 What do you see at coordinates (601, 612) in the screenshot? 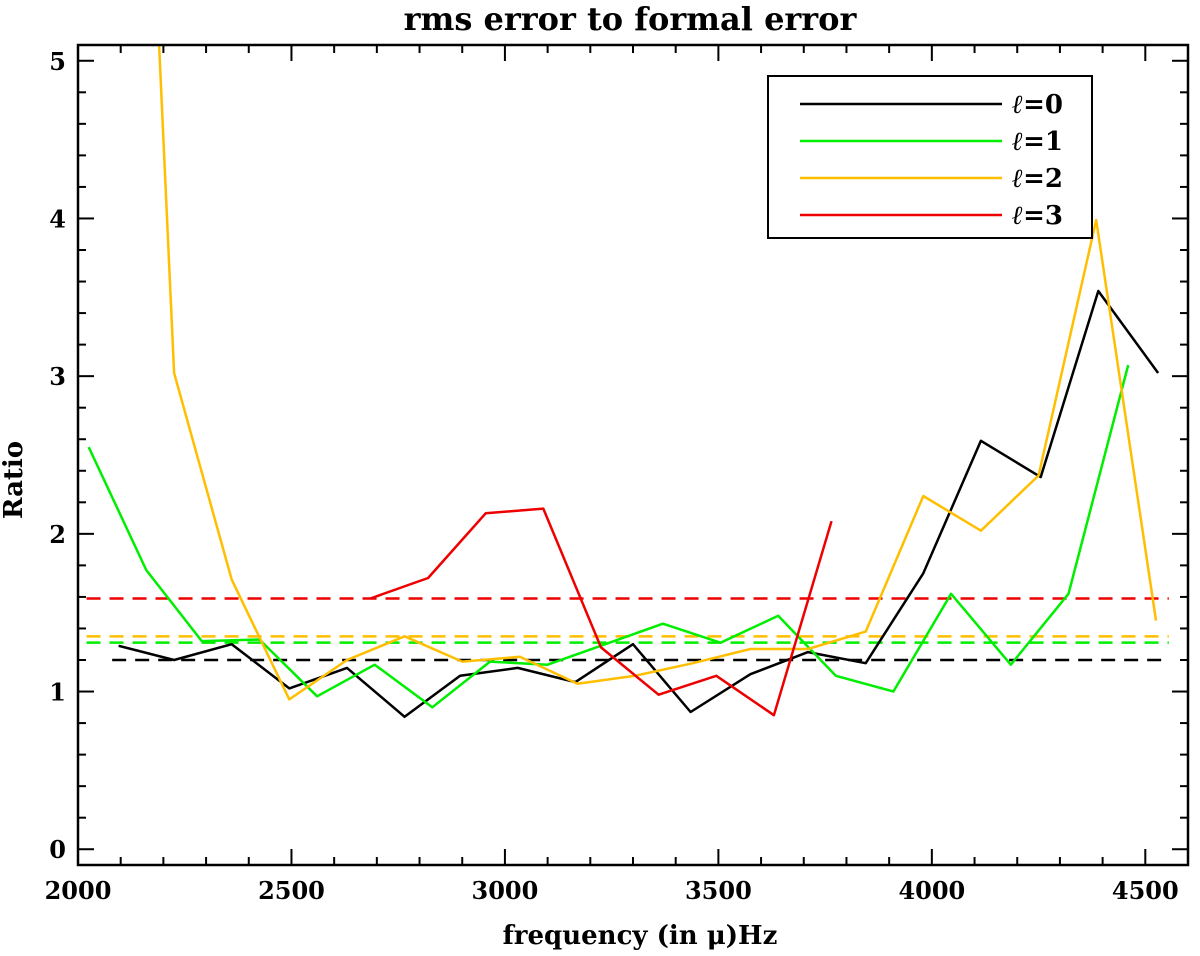
I see `series-line-l3` at bounding box center [601, 612].